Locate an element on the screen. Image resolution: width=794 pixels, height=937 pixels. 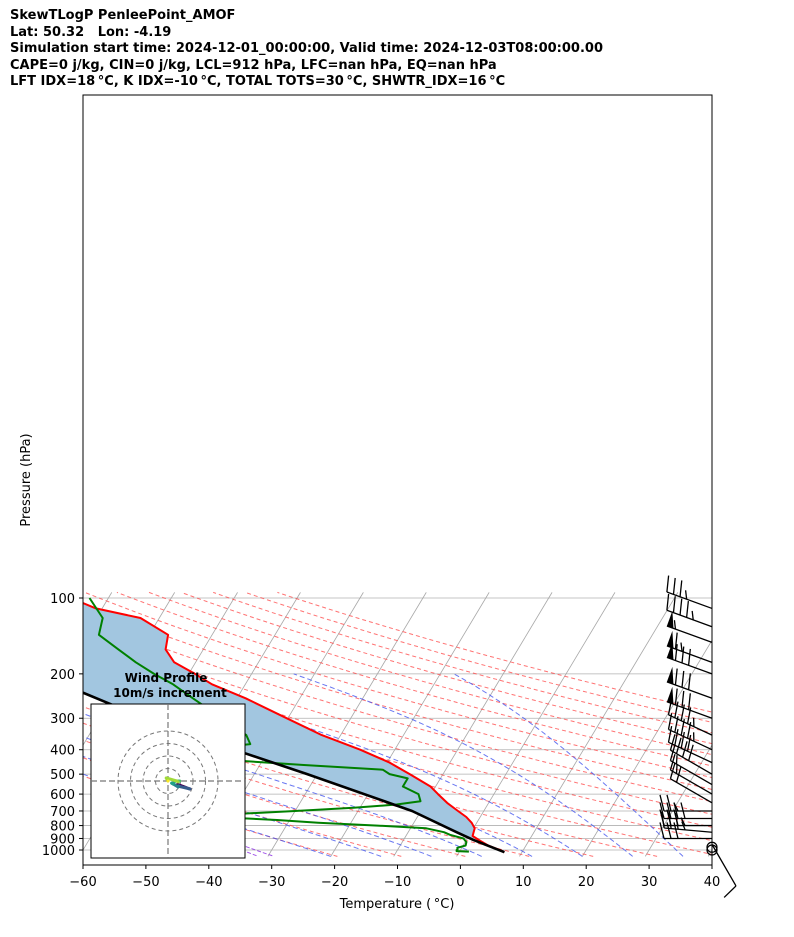
hodograph: Wind Profile 10m/s increment is located at coordinates (168, 765).